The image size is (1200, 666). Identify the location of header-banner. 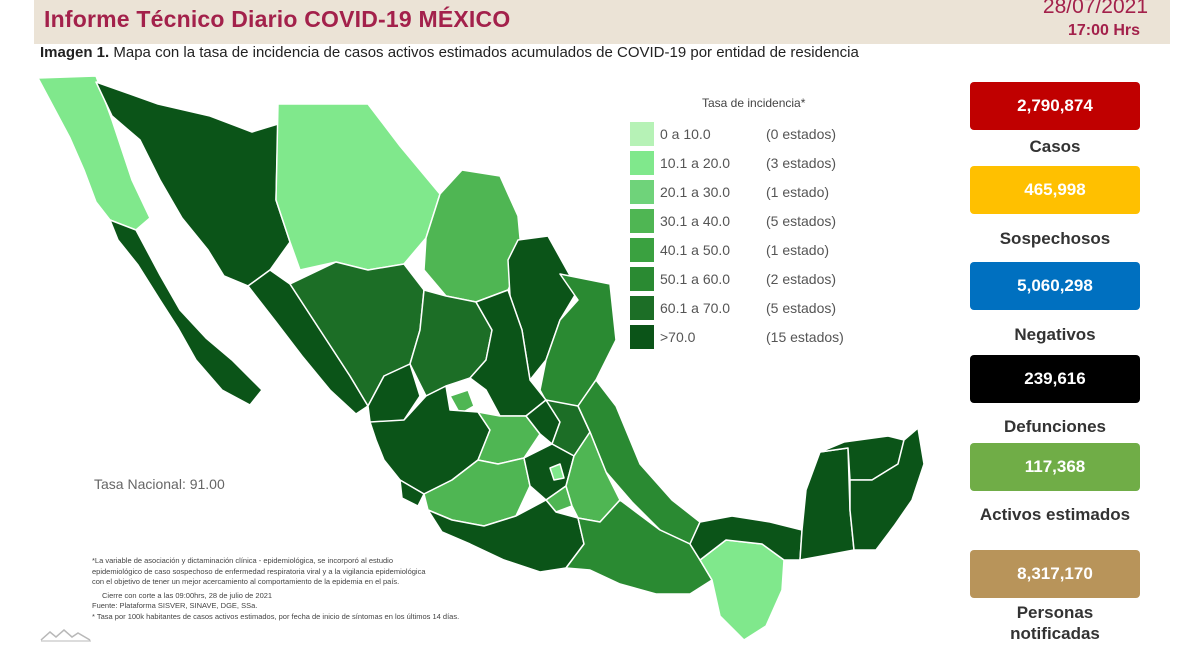
(602, 22).